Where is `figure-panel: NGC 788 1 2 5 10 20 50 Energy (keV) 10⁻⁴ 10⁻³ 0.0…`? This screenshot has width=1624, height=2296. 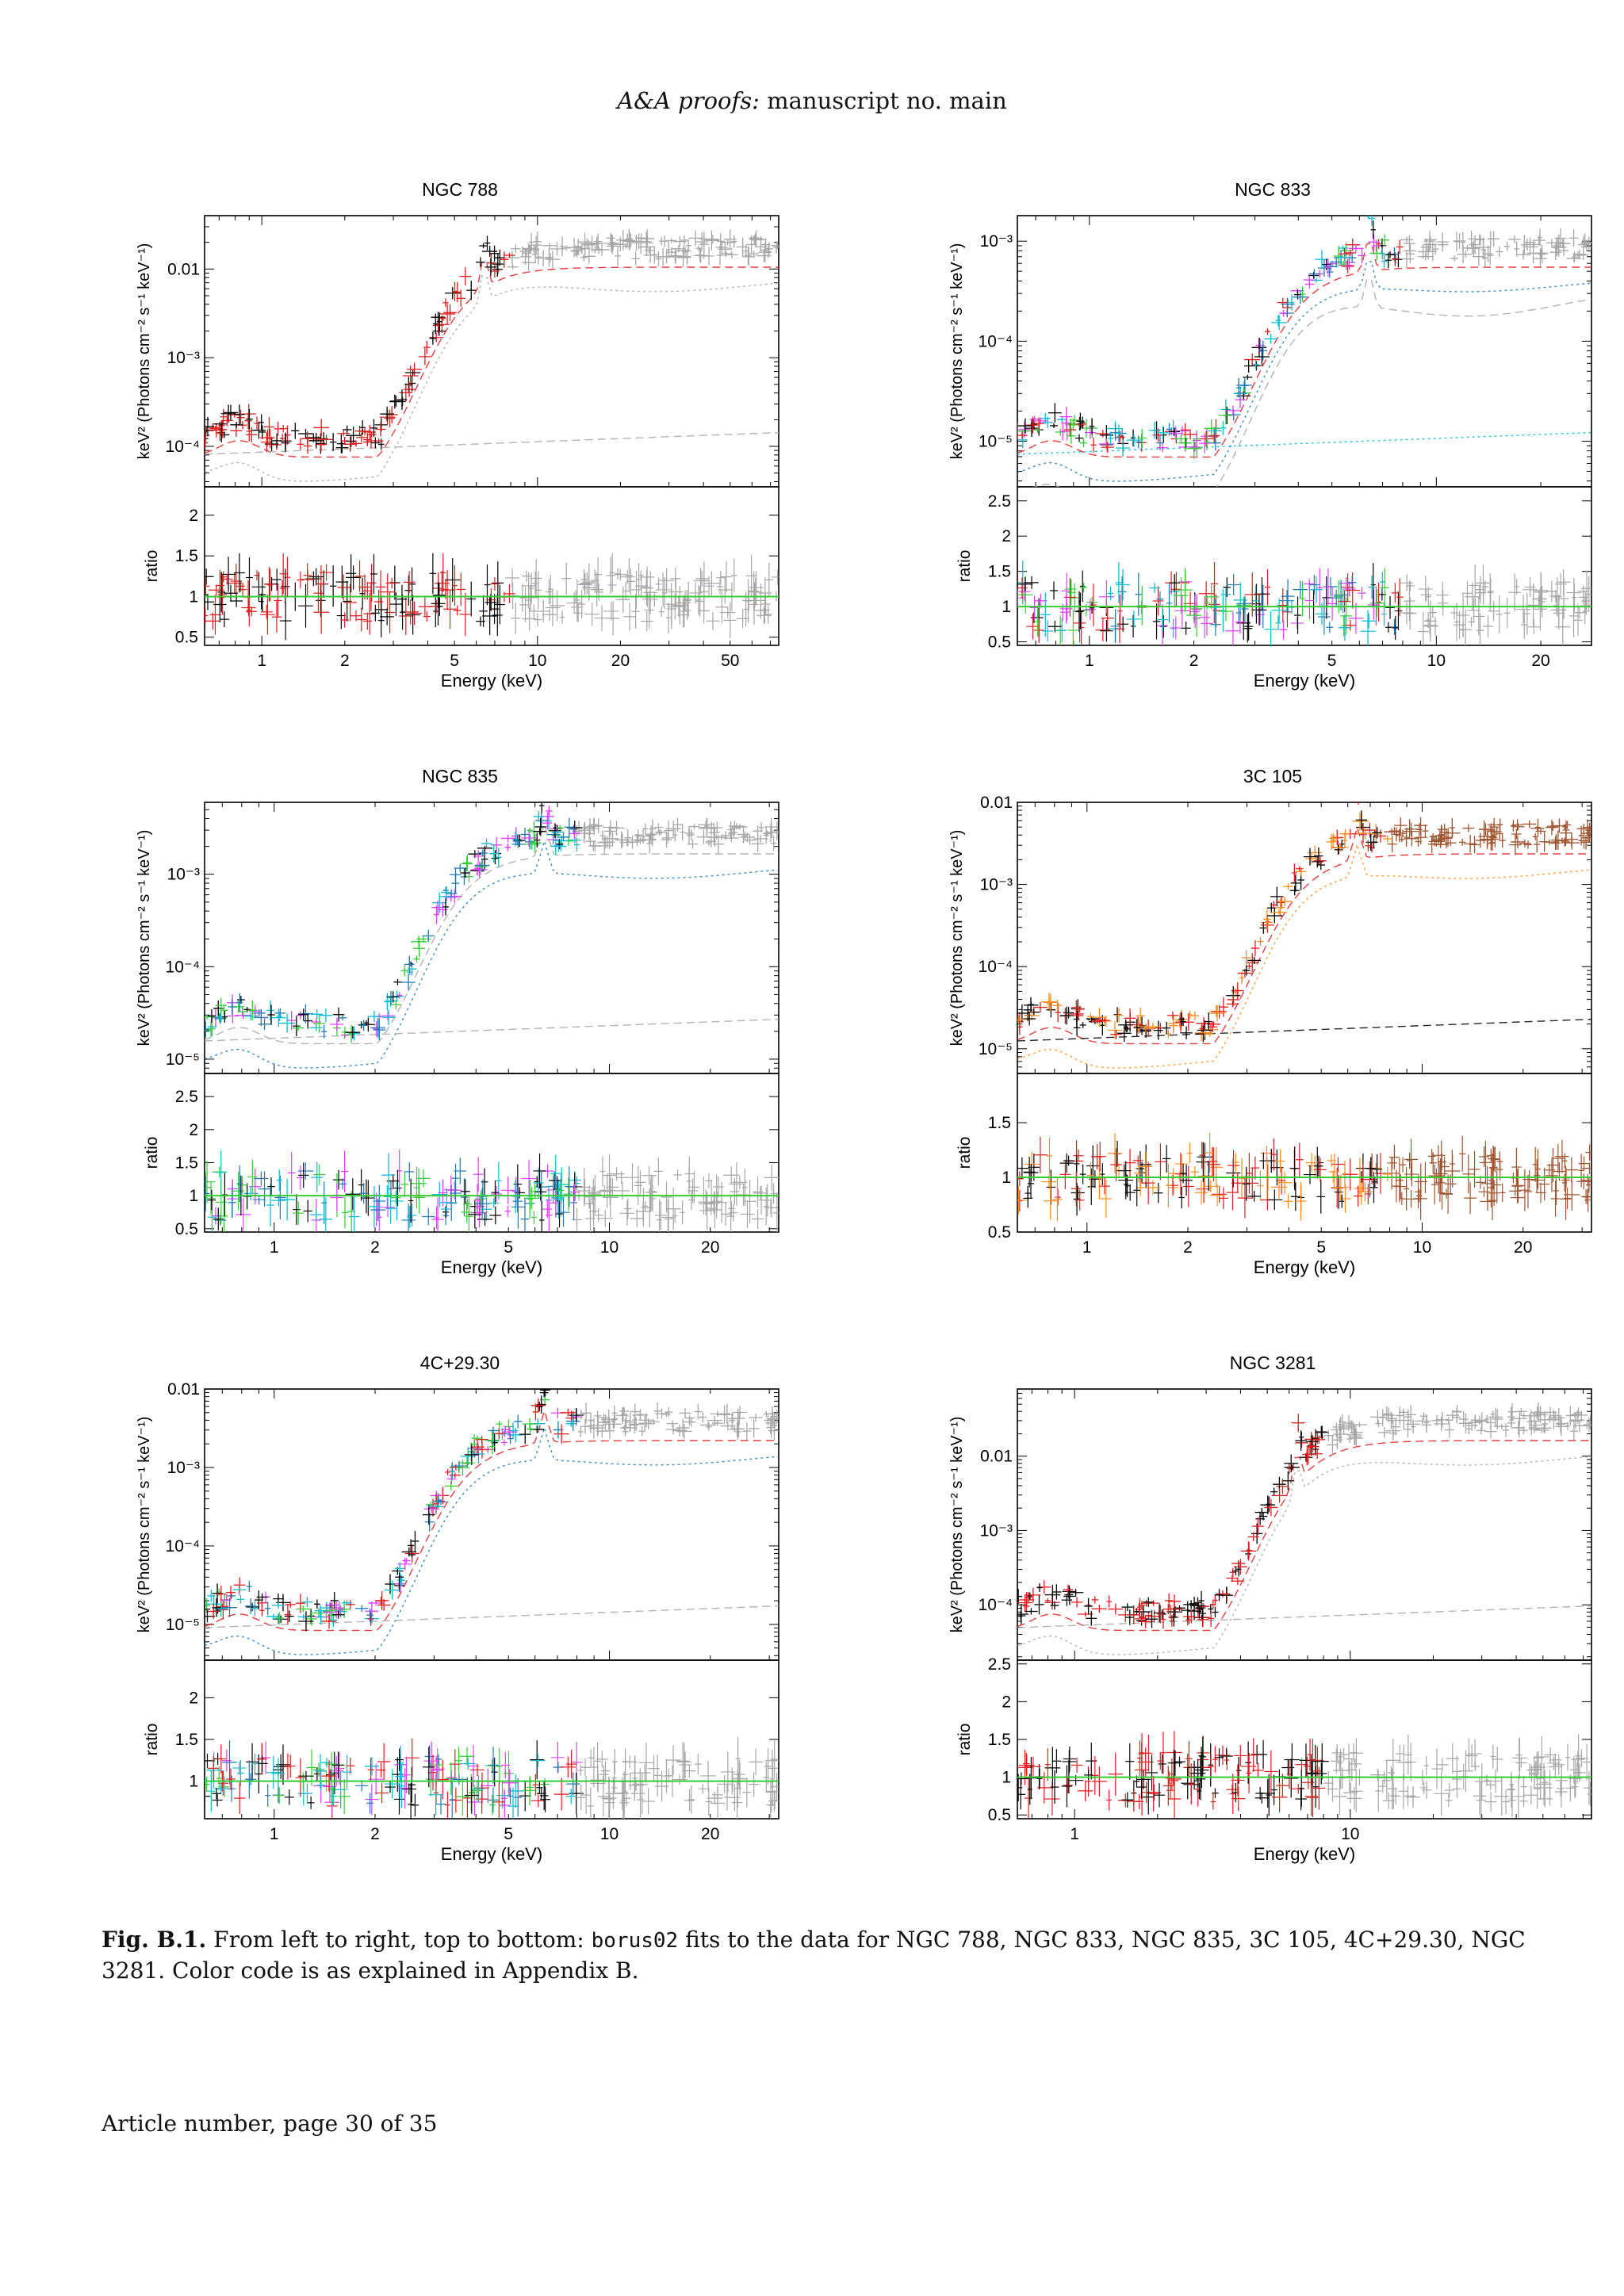 figure-panel: NGC 788 1 2 5 10 20 50 Energy (keV) 10⁻⁴ 10⁻³ 0.0… is located at coordinates (460, 449).